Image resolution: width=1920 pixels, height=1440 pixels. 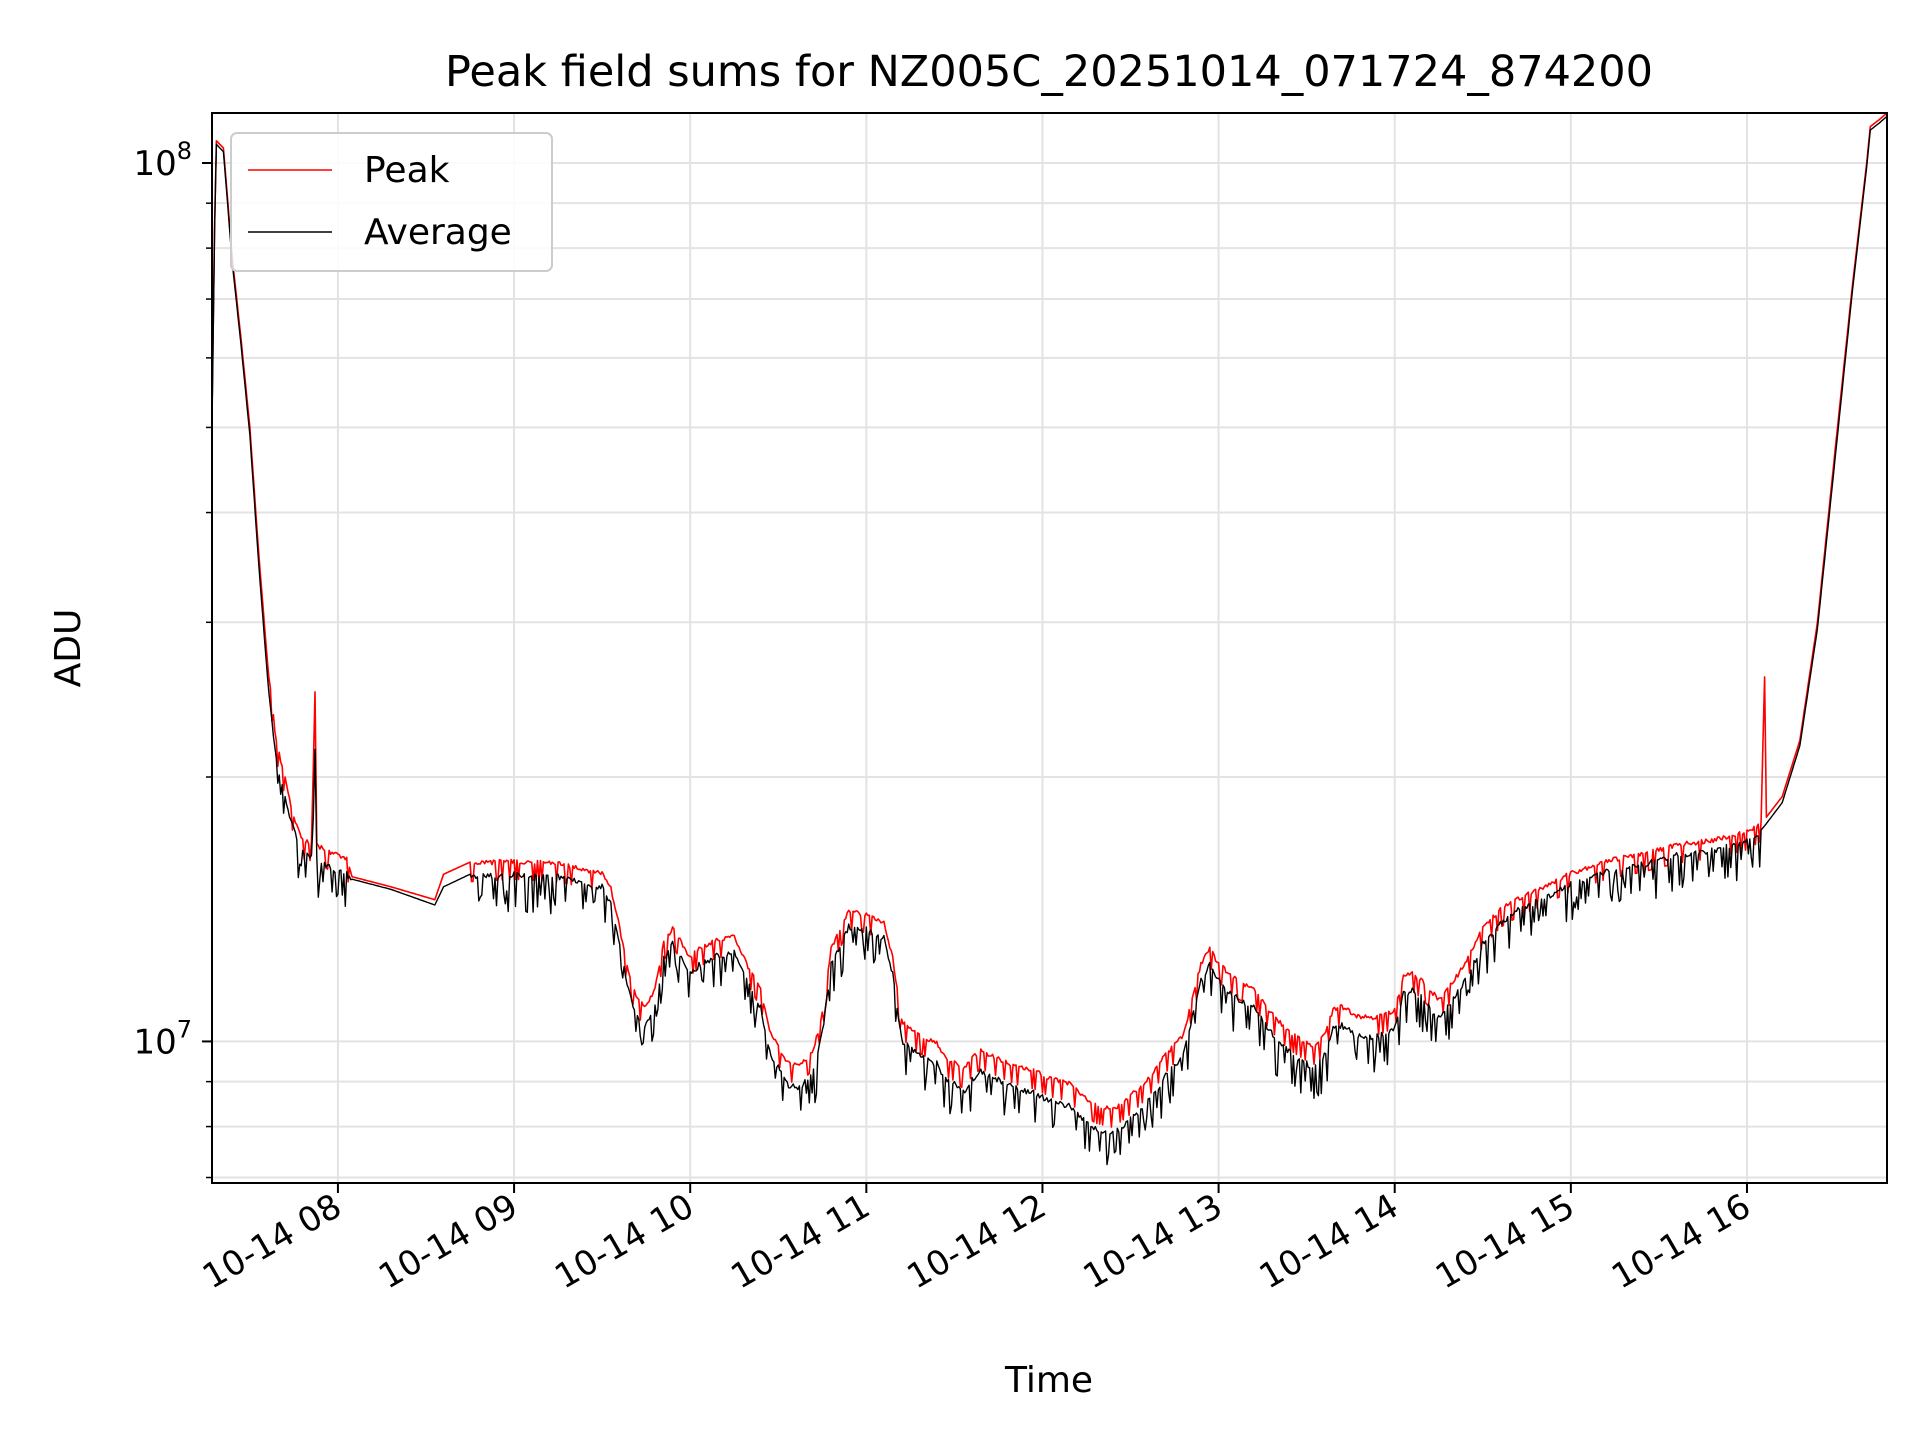 What do you see at coordinates (184, 151) in the screenshot?
I see `y-tick-exponent: 8` at bounding box center [184, 151].